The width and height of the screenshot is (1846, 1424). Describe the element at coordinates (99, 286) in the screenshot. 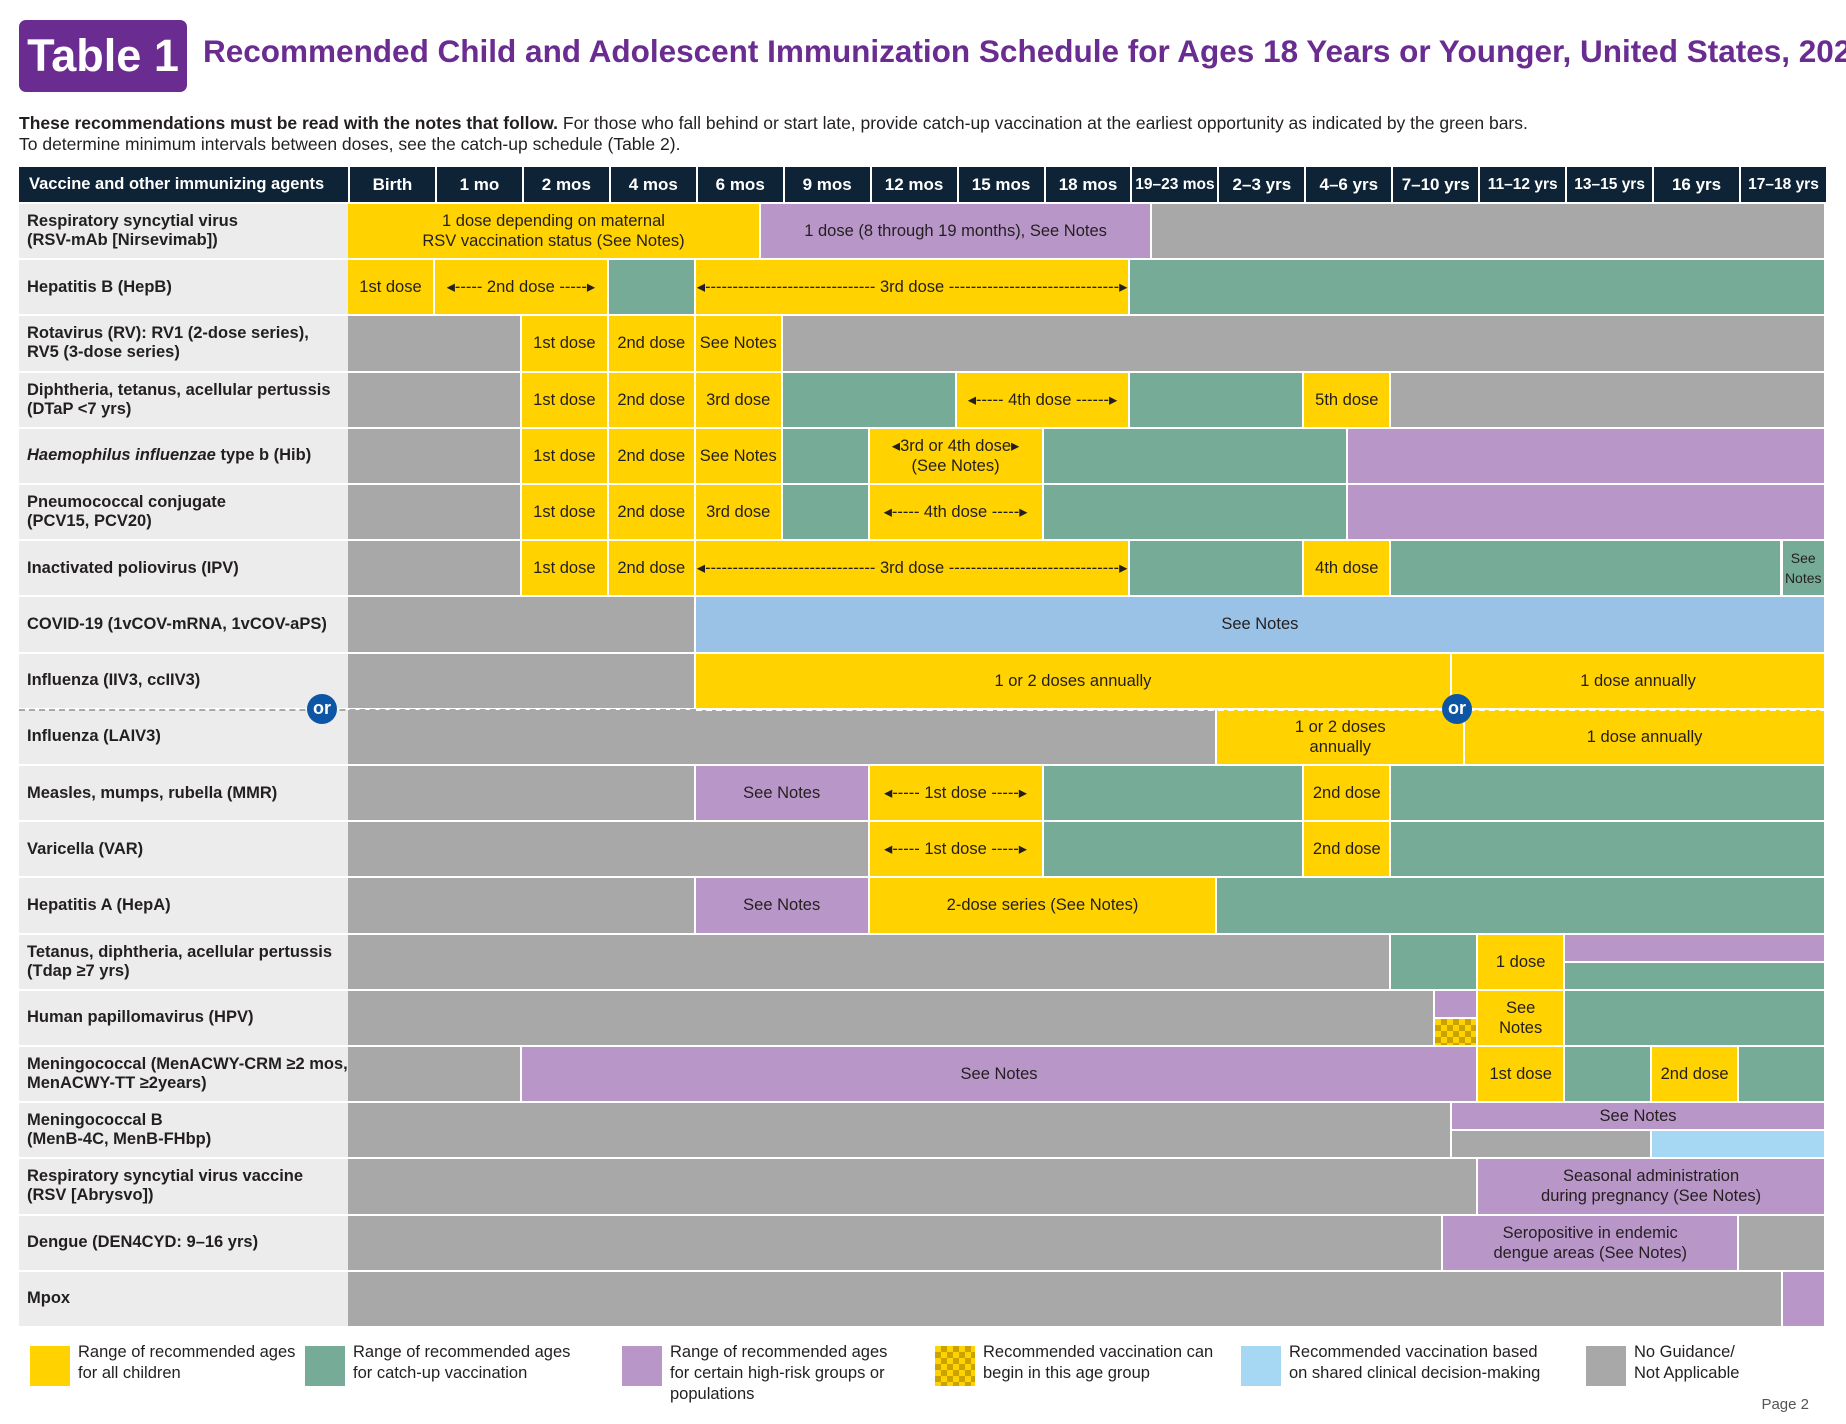

I see `row-label-line: Hepatitis B (HepB)` at that location.